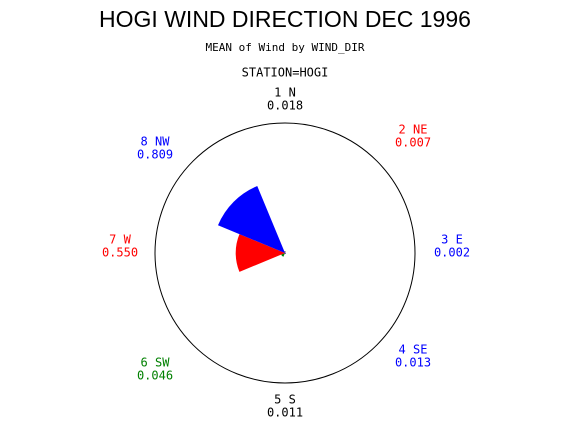 The height and width of the screenshot is (430, 570). Describe the element at coordinates (413, 130) in the screenshot. I see `direction-label: 2 NE` at that location.